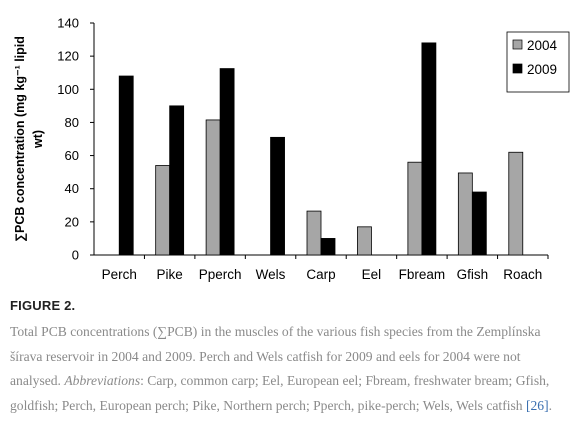 This screenshot has height=425, width=570. I want to click on figure-label: FIGURE 2., so click(43, 305).